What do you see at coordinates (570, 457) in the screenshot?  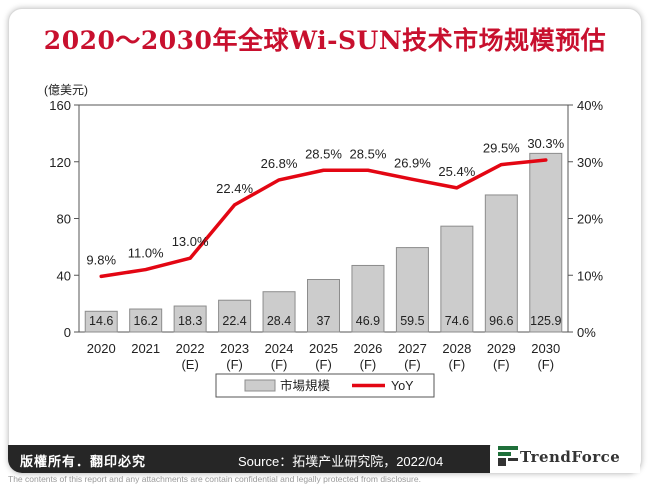 I see `brand-name: TrendForce` at bounding box center [570, 457].